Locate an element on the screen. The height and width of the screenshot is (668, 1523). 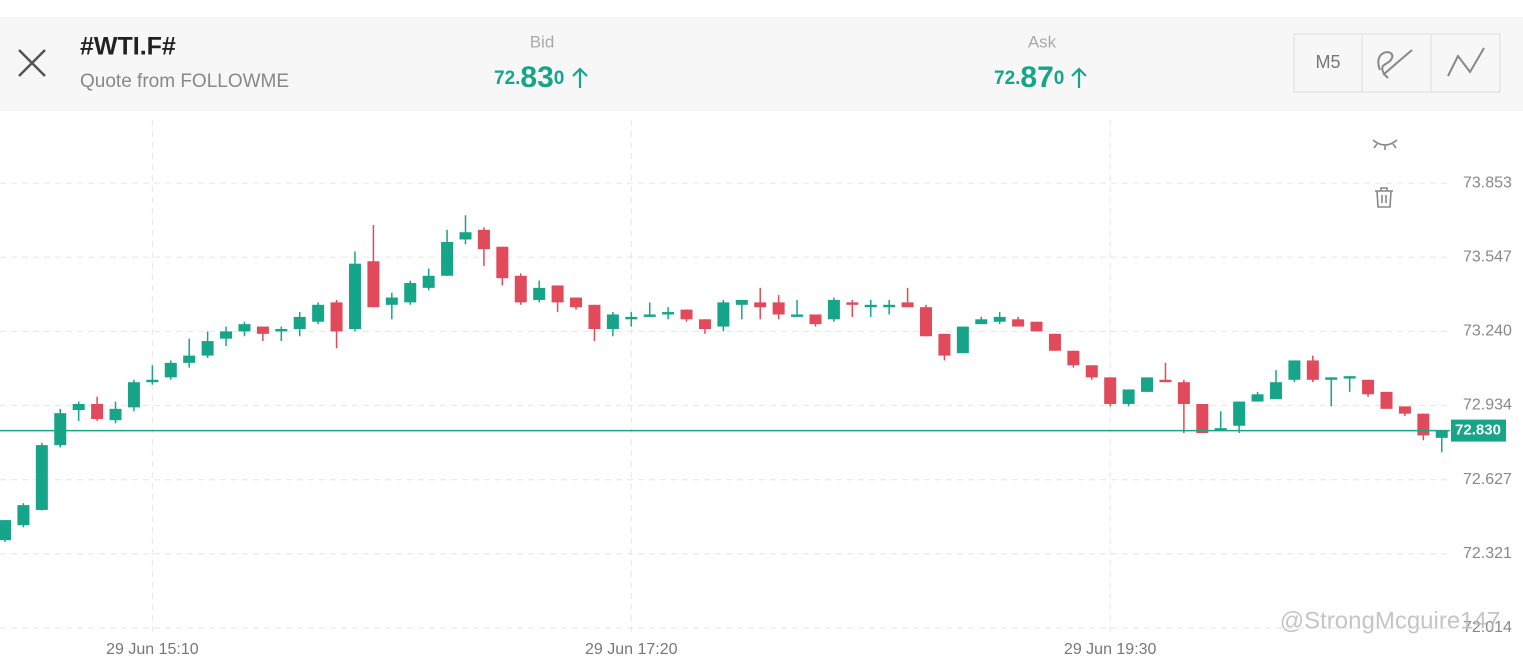
watermark: @StrongMcguire147 is located at coordinates (1390, 620).